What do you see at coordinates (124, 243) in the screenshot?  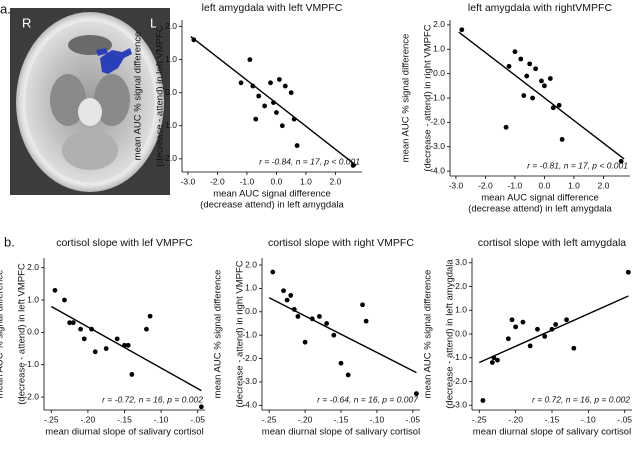 I see `chart-title: cortisol slope with lef VMPFC` at bounding box center [124, 243].